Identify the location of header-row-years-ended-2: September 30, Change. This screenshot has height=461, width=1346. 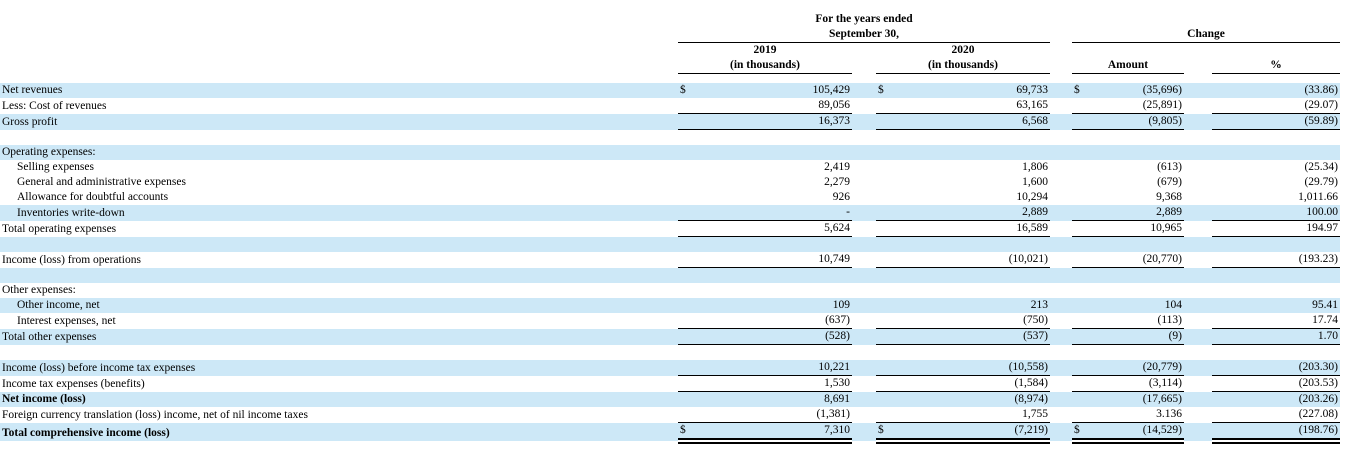
(670, 35).